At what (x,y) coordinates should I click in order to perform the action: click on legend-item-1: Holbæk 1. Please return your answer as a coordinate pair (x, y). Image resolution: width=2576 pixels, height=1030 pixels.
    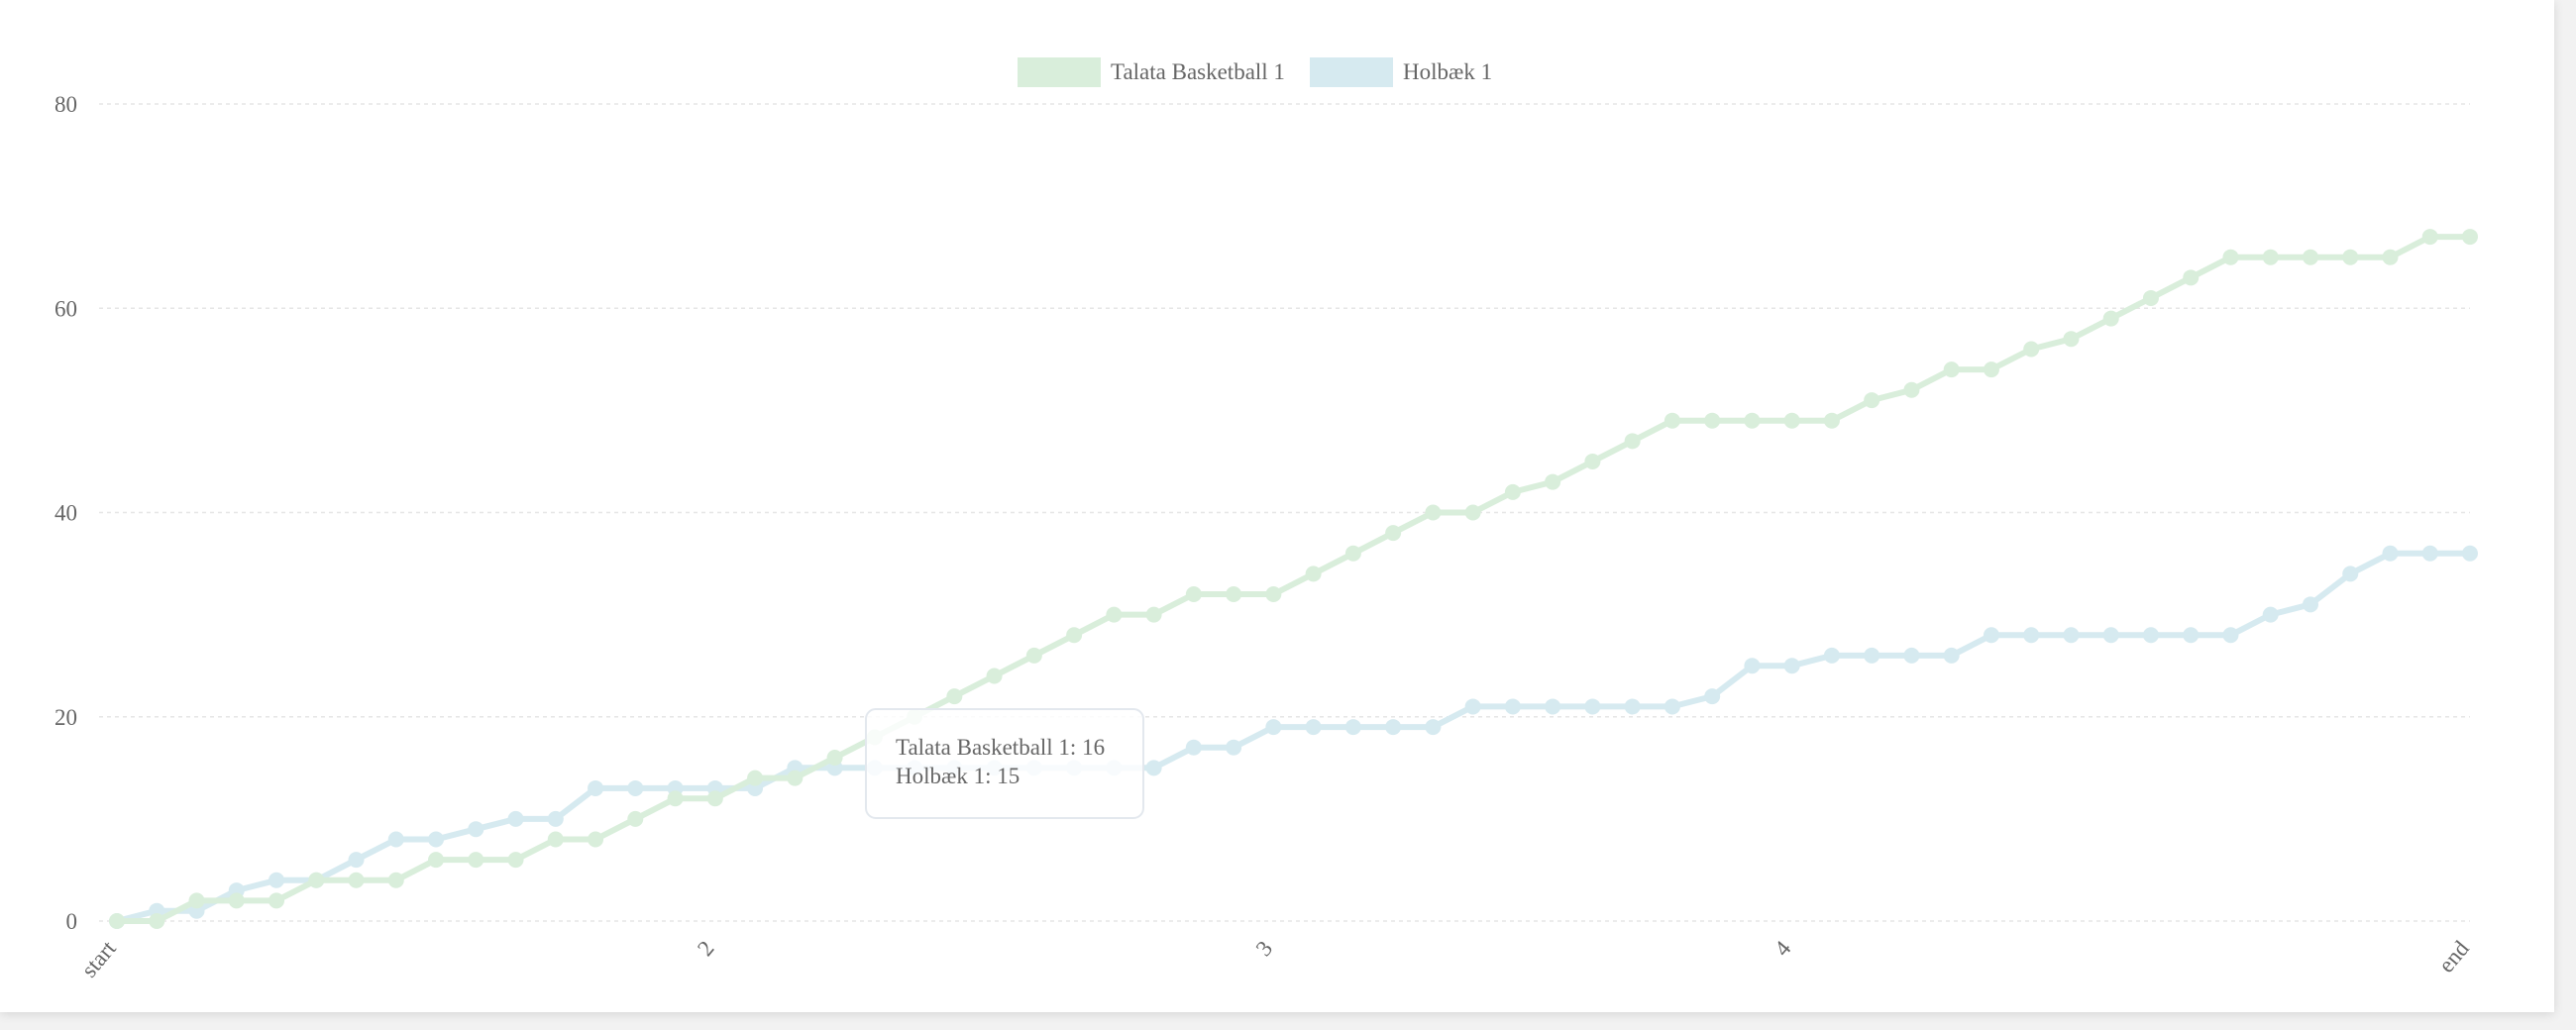
    Looking at the image, I should click on (1401, 72).